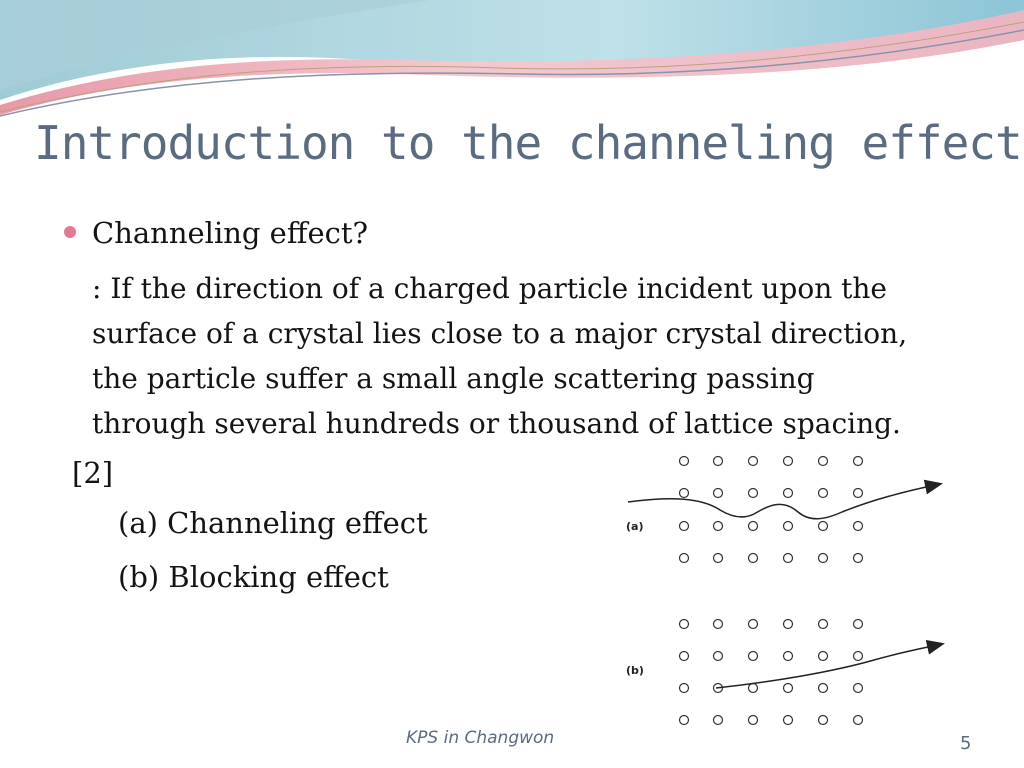 This screenshot has width=1024, height=768. I want to click on reference-label: [2], so click(93, 473).